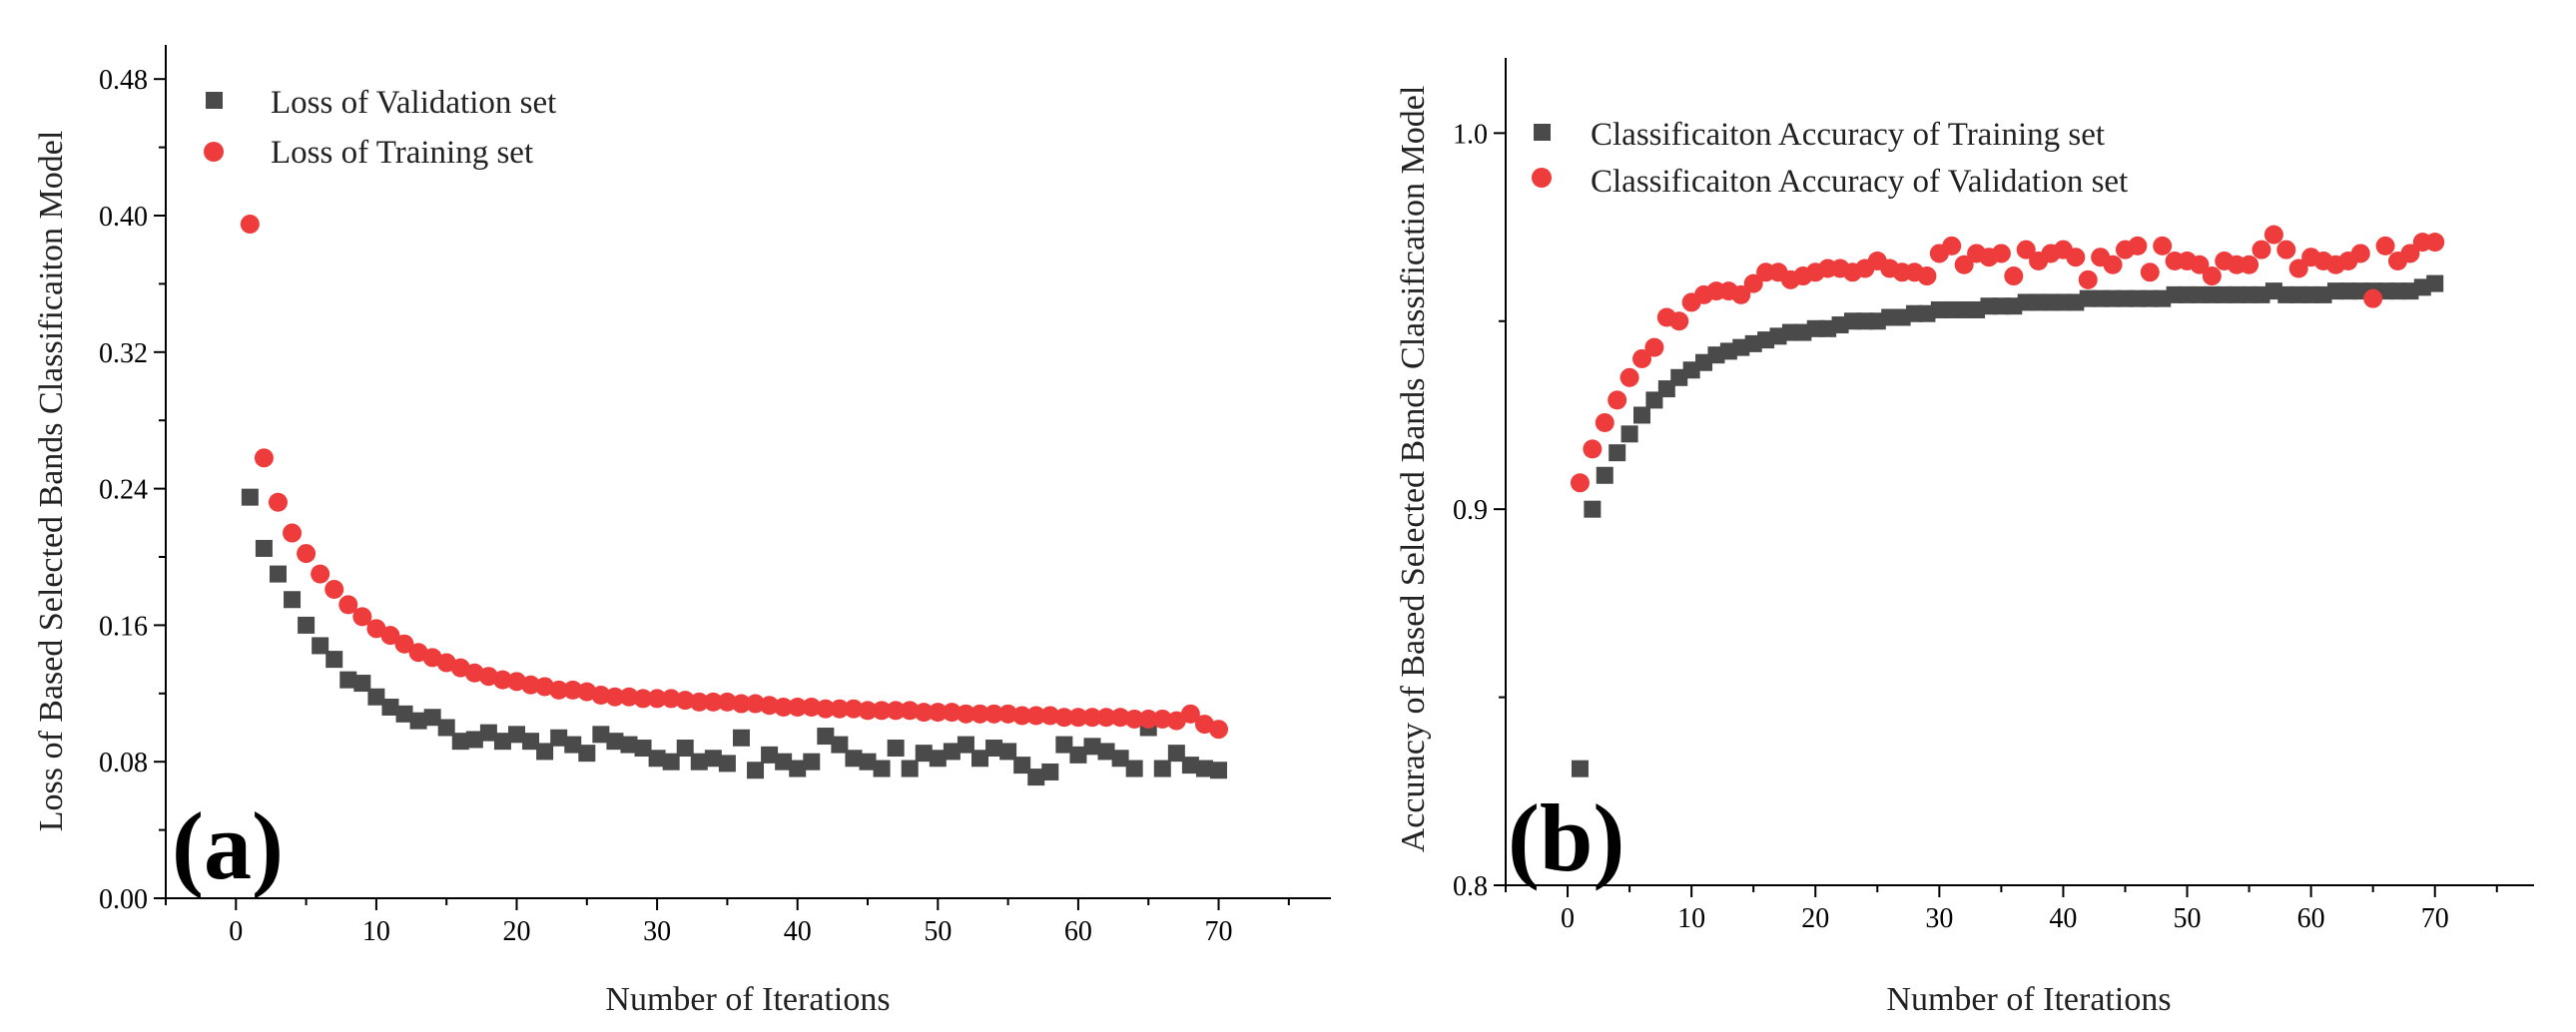 The width and height of the screenshot is (2576, 1032). Describe the element at coordinates (1542, 132) in the screenshot. I see `panel-b-legend-marker-training` at that location.